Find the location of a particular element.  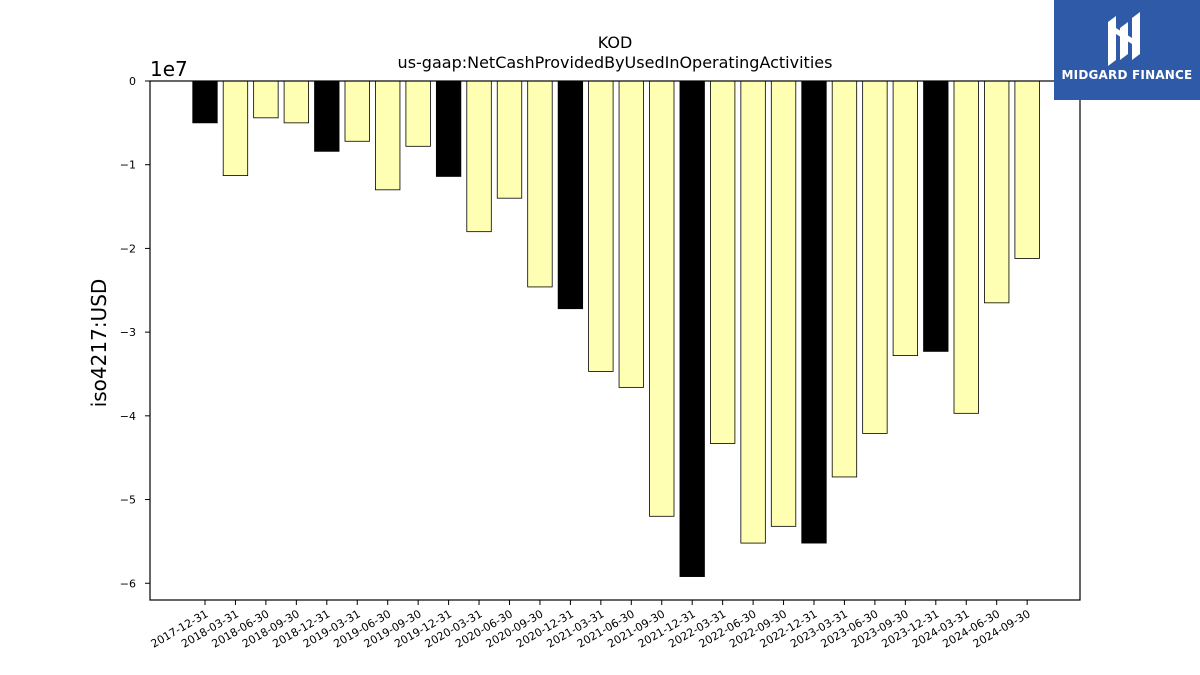

y-tick-label: −5 is located at coordinates (128, 500).